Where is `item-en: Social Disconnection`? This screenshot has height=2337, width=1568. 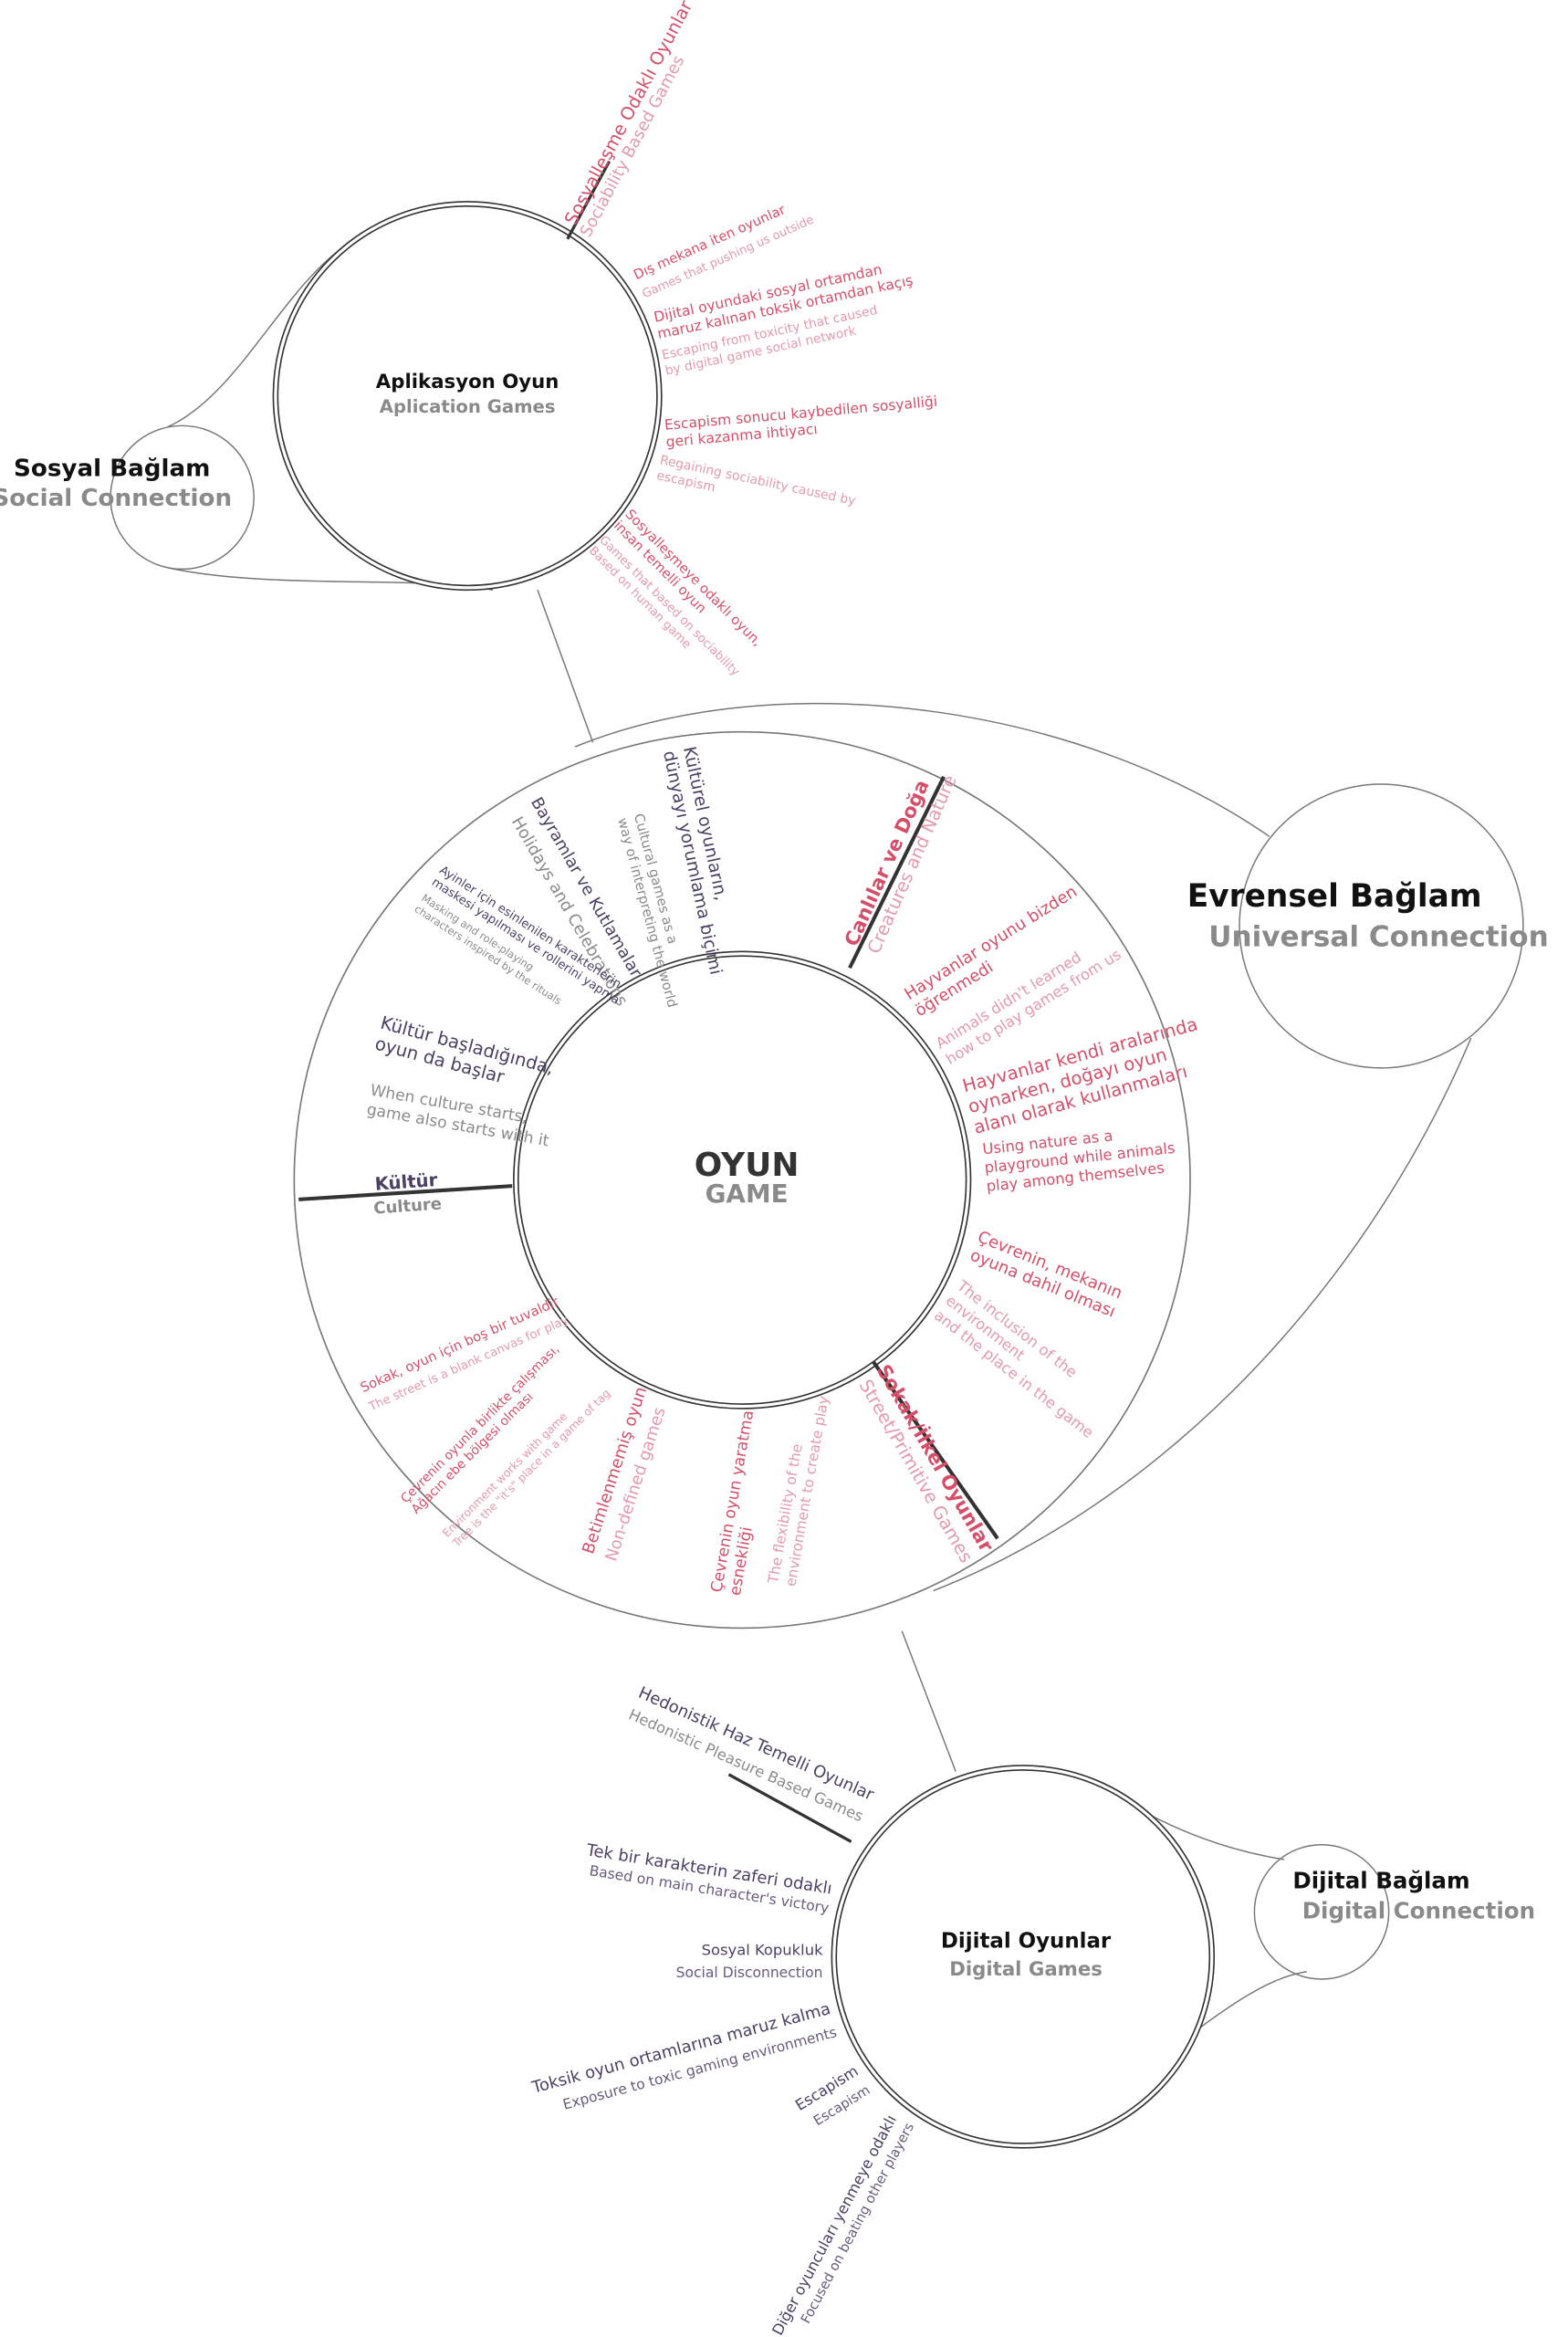 item-en: Social Disconnection is located at coordinates (749, 1973).